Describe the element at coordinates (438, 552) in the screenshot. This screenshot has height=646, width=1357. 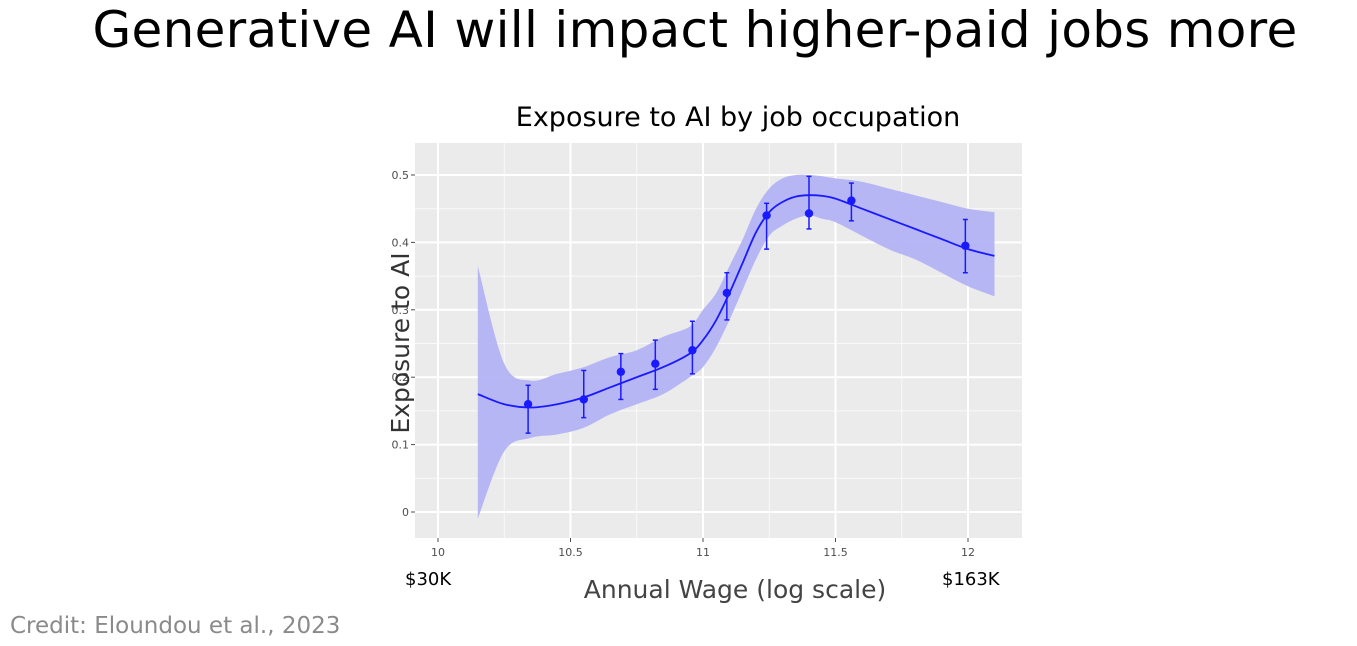
I see `x-tick-label: 10` at that location.